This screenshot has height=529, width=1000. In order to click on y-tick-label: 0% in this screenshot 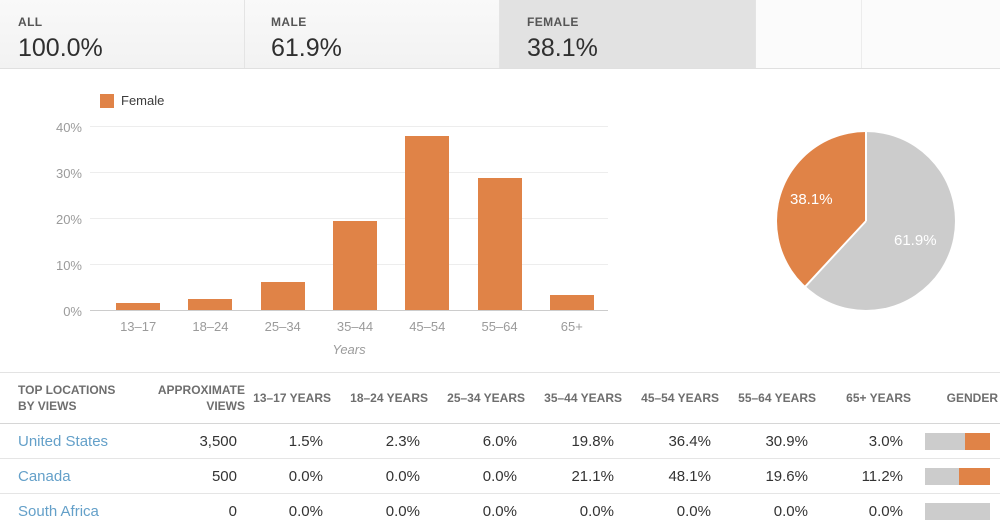, I will do `click(72, 311)`.